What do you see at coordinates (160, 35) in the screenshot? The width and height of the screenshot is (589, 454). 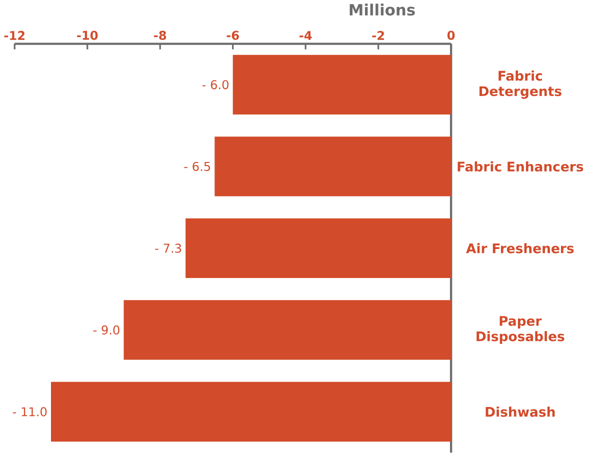 I see `x-tick-label: -8` at bounding box center [160, 35].